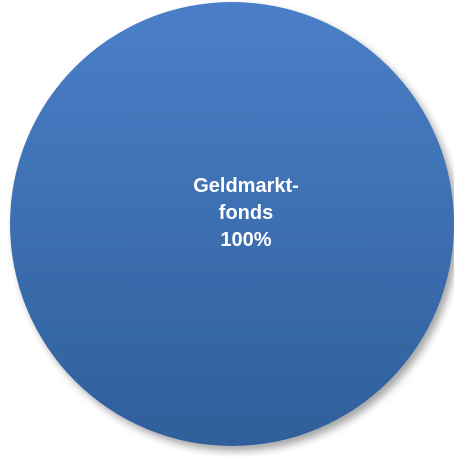  Describe the element at coordinates (245, 240) in the screenshot. I see `slice-percent-label: 100%` at that location.